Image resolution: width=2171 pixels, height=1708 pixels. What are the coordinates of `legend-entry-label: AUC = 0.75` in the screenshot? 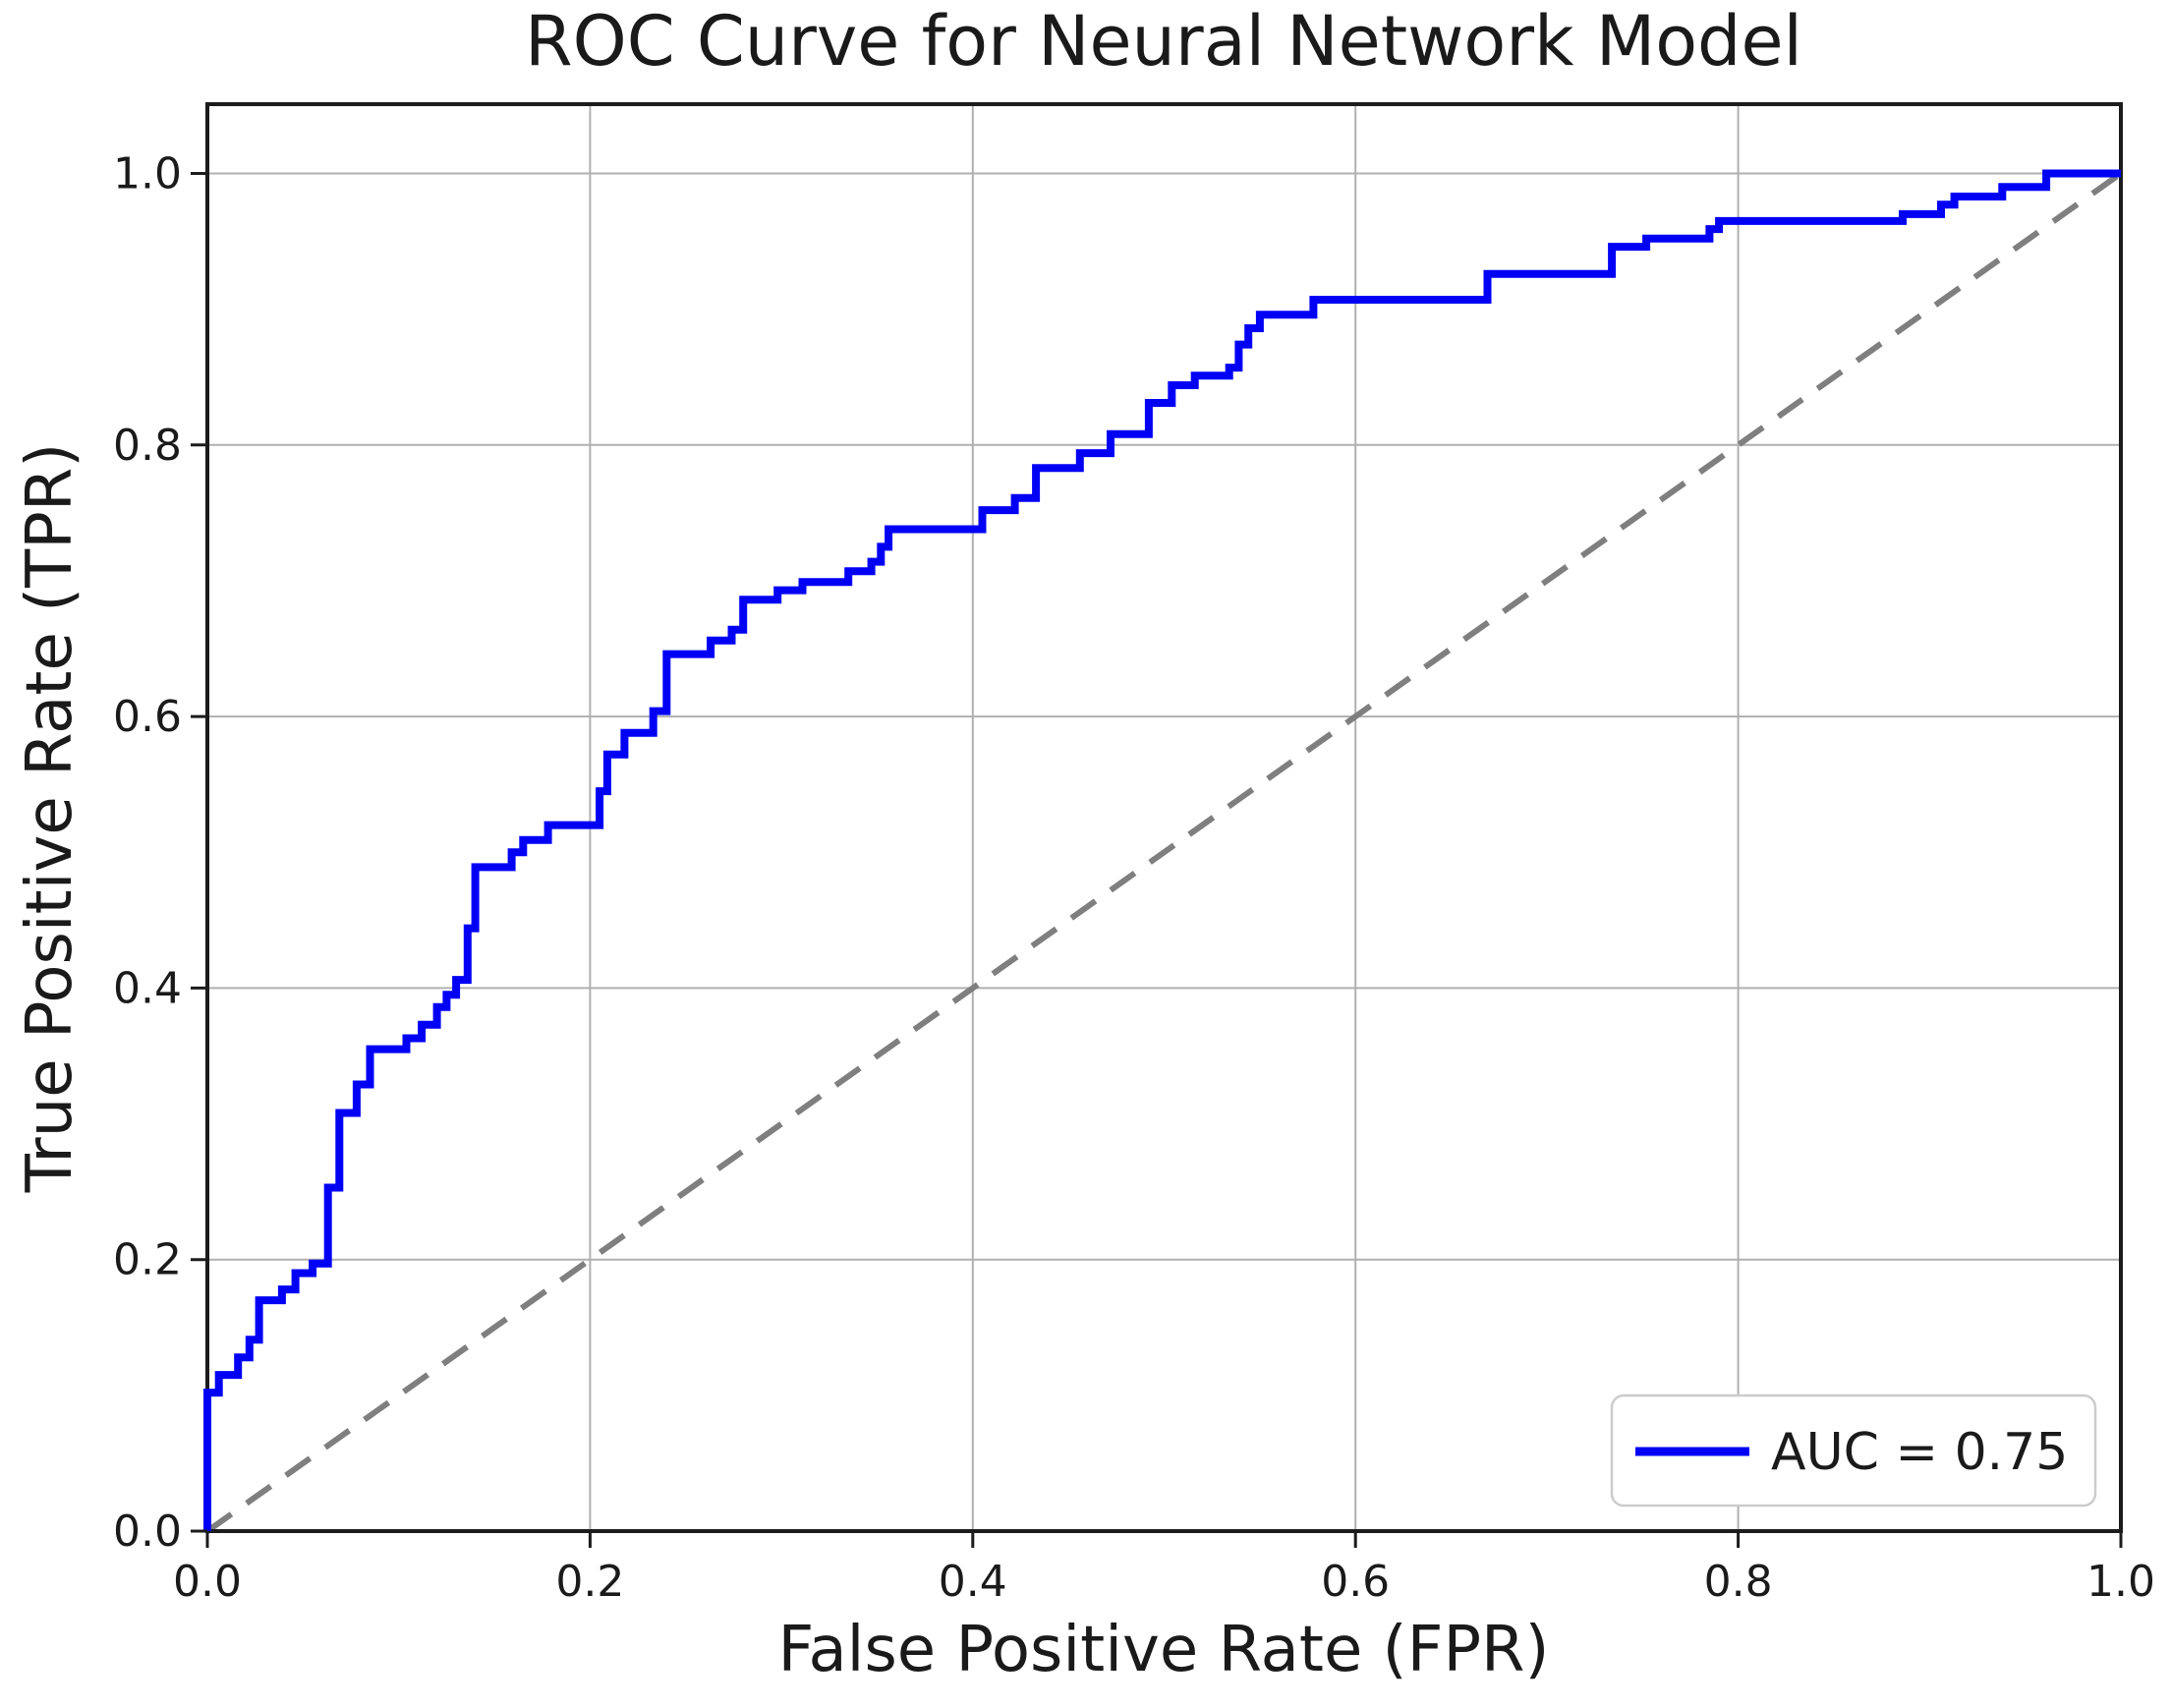 It's located at (1920, 1452).